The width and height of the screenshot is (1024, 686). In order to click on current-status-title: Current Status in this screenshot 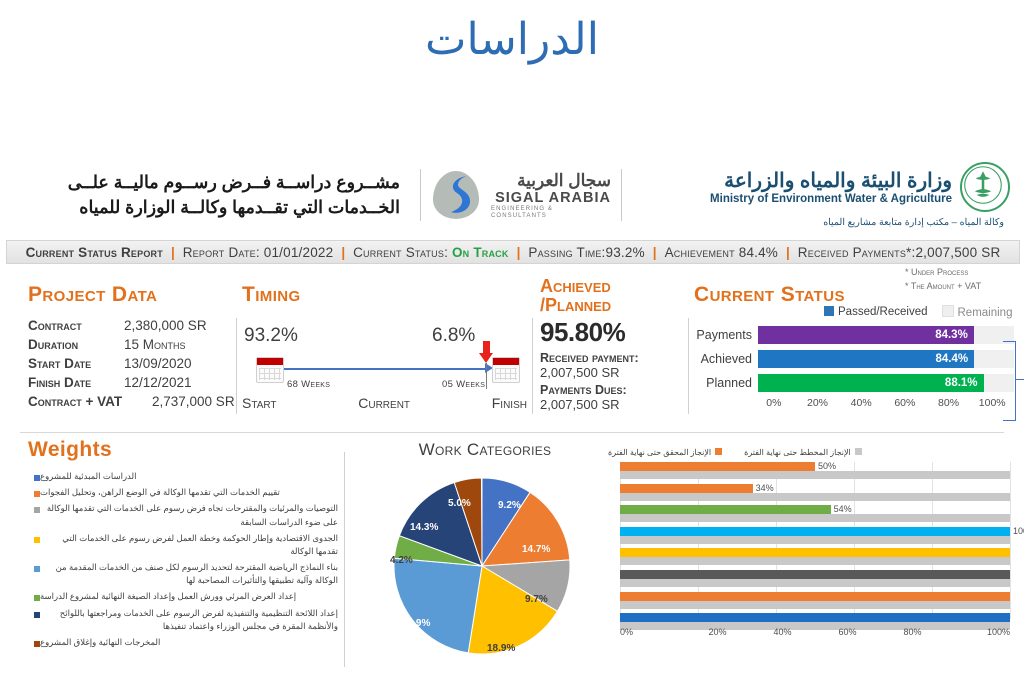, I will do `click(769, 294)`.